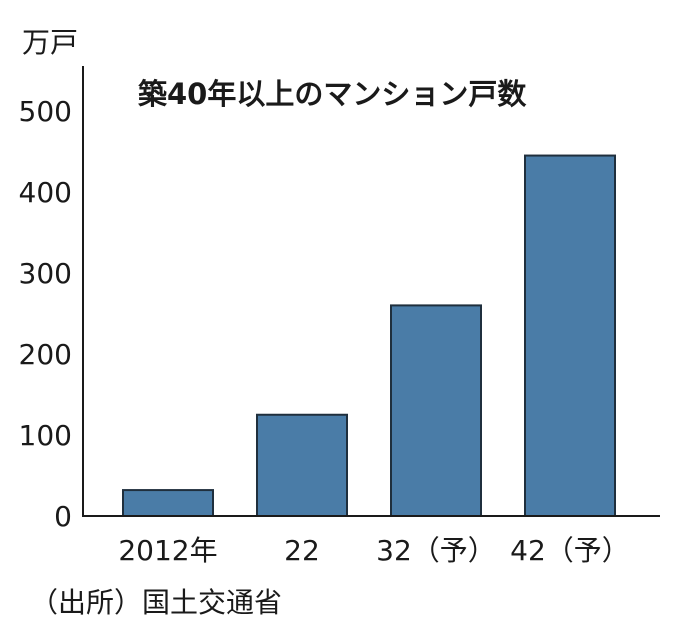  I want to click on y-axis-unit-label: 万戸, so click(50, 42).